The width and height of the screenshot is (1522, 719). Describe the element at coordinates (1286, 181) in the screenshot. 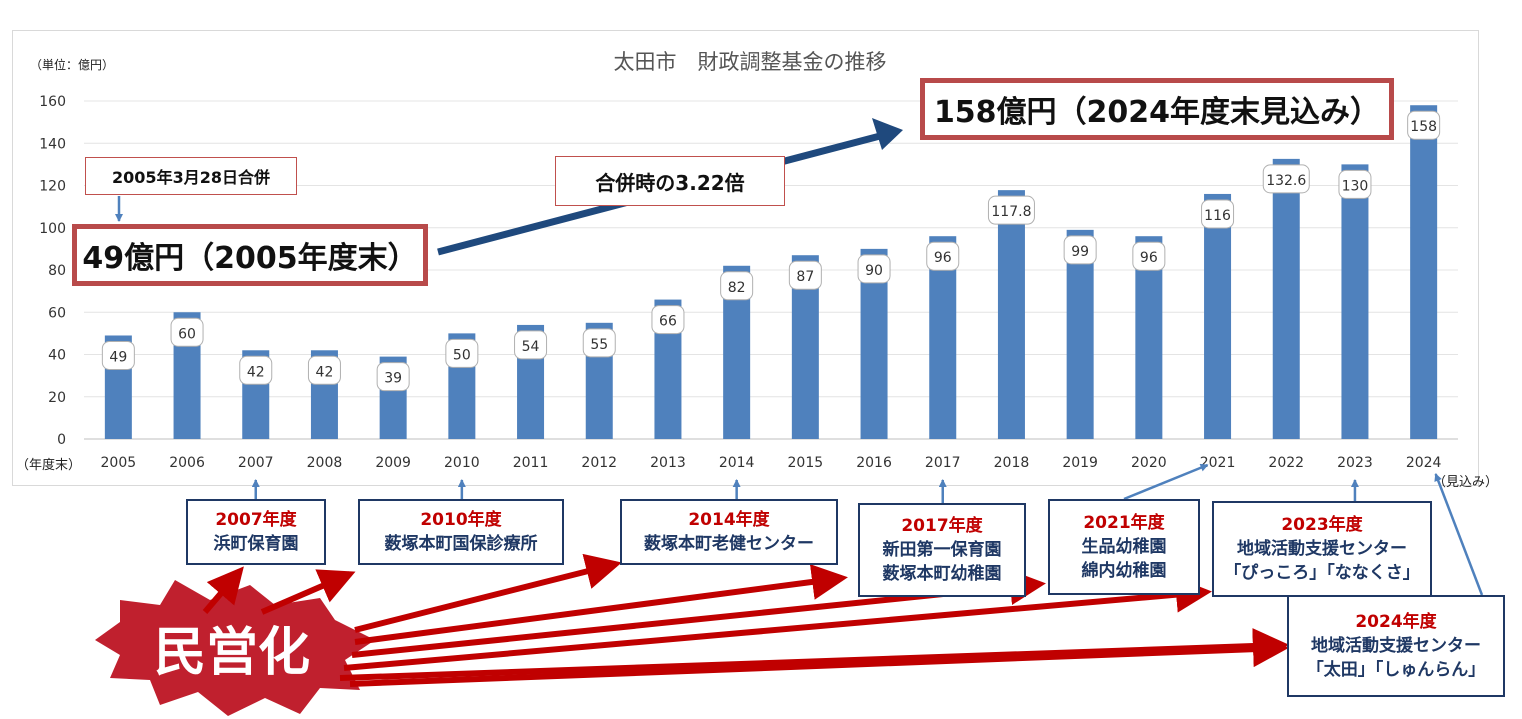

I see `data-label: 132.6` at that location.